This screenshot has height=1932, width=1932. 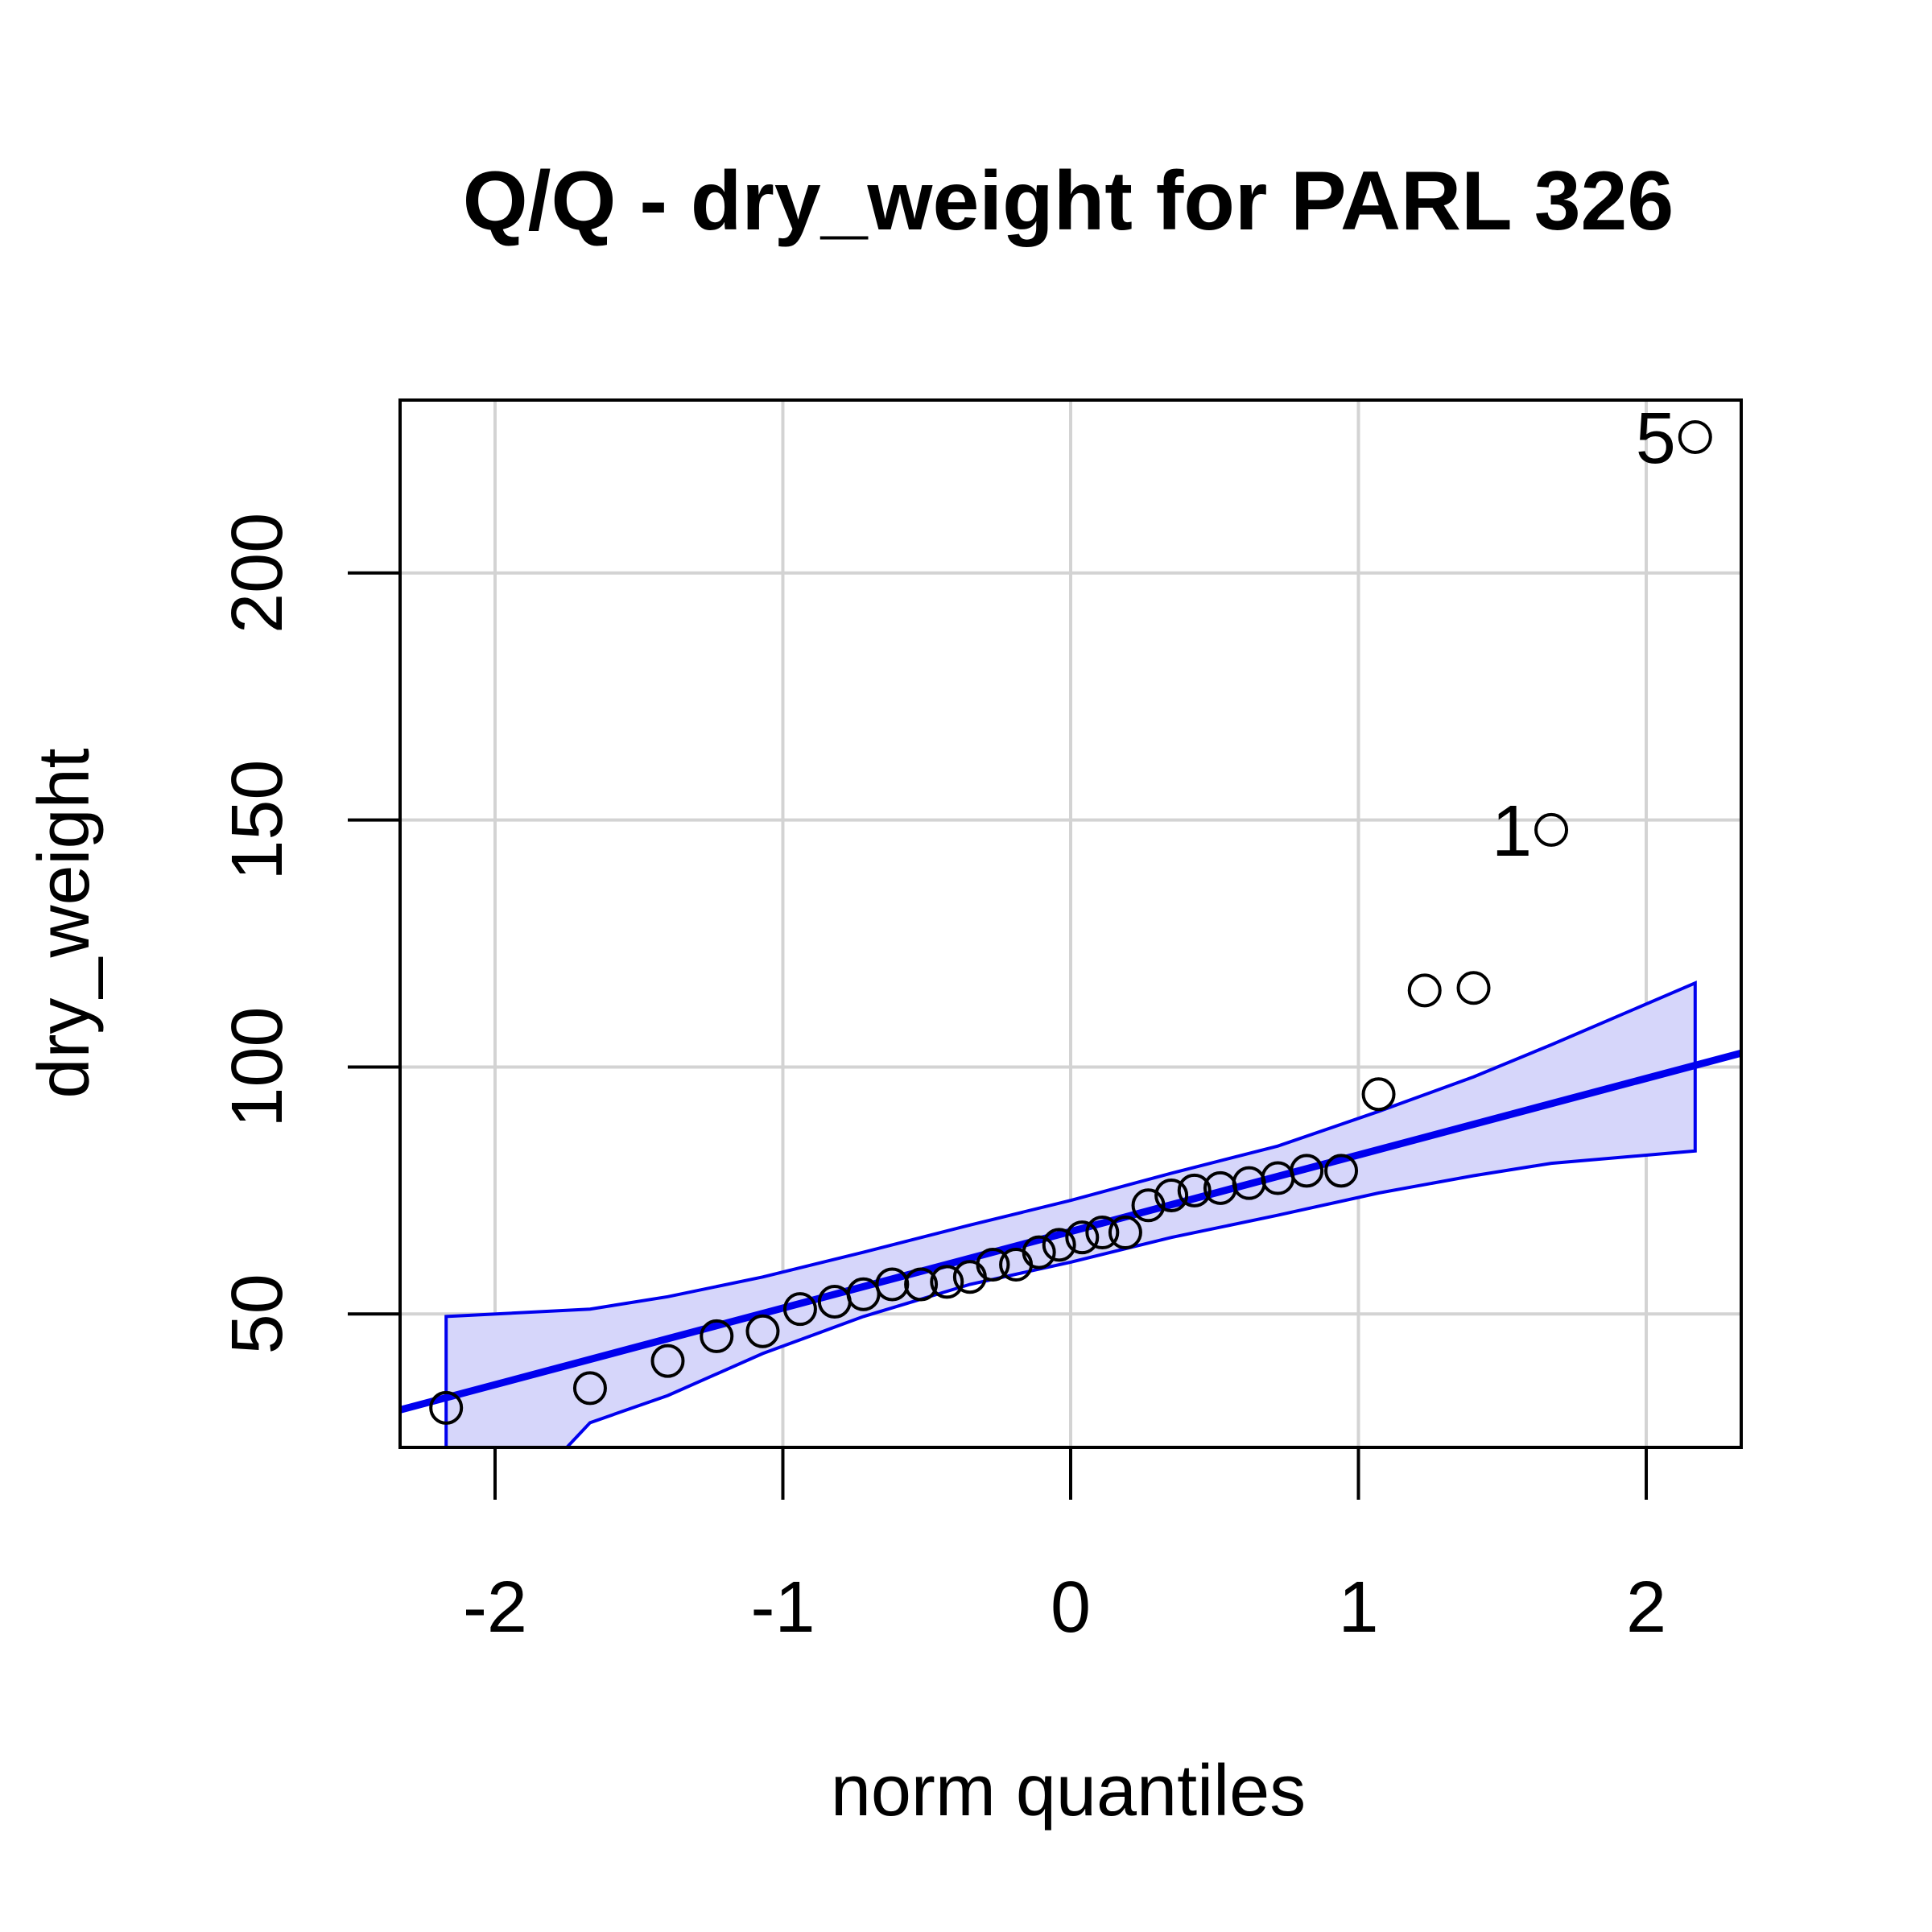 What do you see at coordinates (64, 923) in the screenshot?
I see `y-axis-label: dry_weight` at bounding box center [64, 923].